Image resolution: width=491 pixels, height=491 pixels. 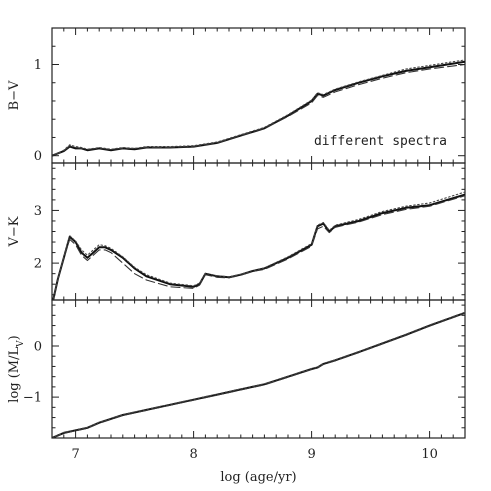 What do you see at coordinates (380, 141) in the screenshot?
I see `panel-annotation: different spectra` at bounding box center [380, 141].